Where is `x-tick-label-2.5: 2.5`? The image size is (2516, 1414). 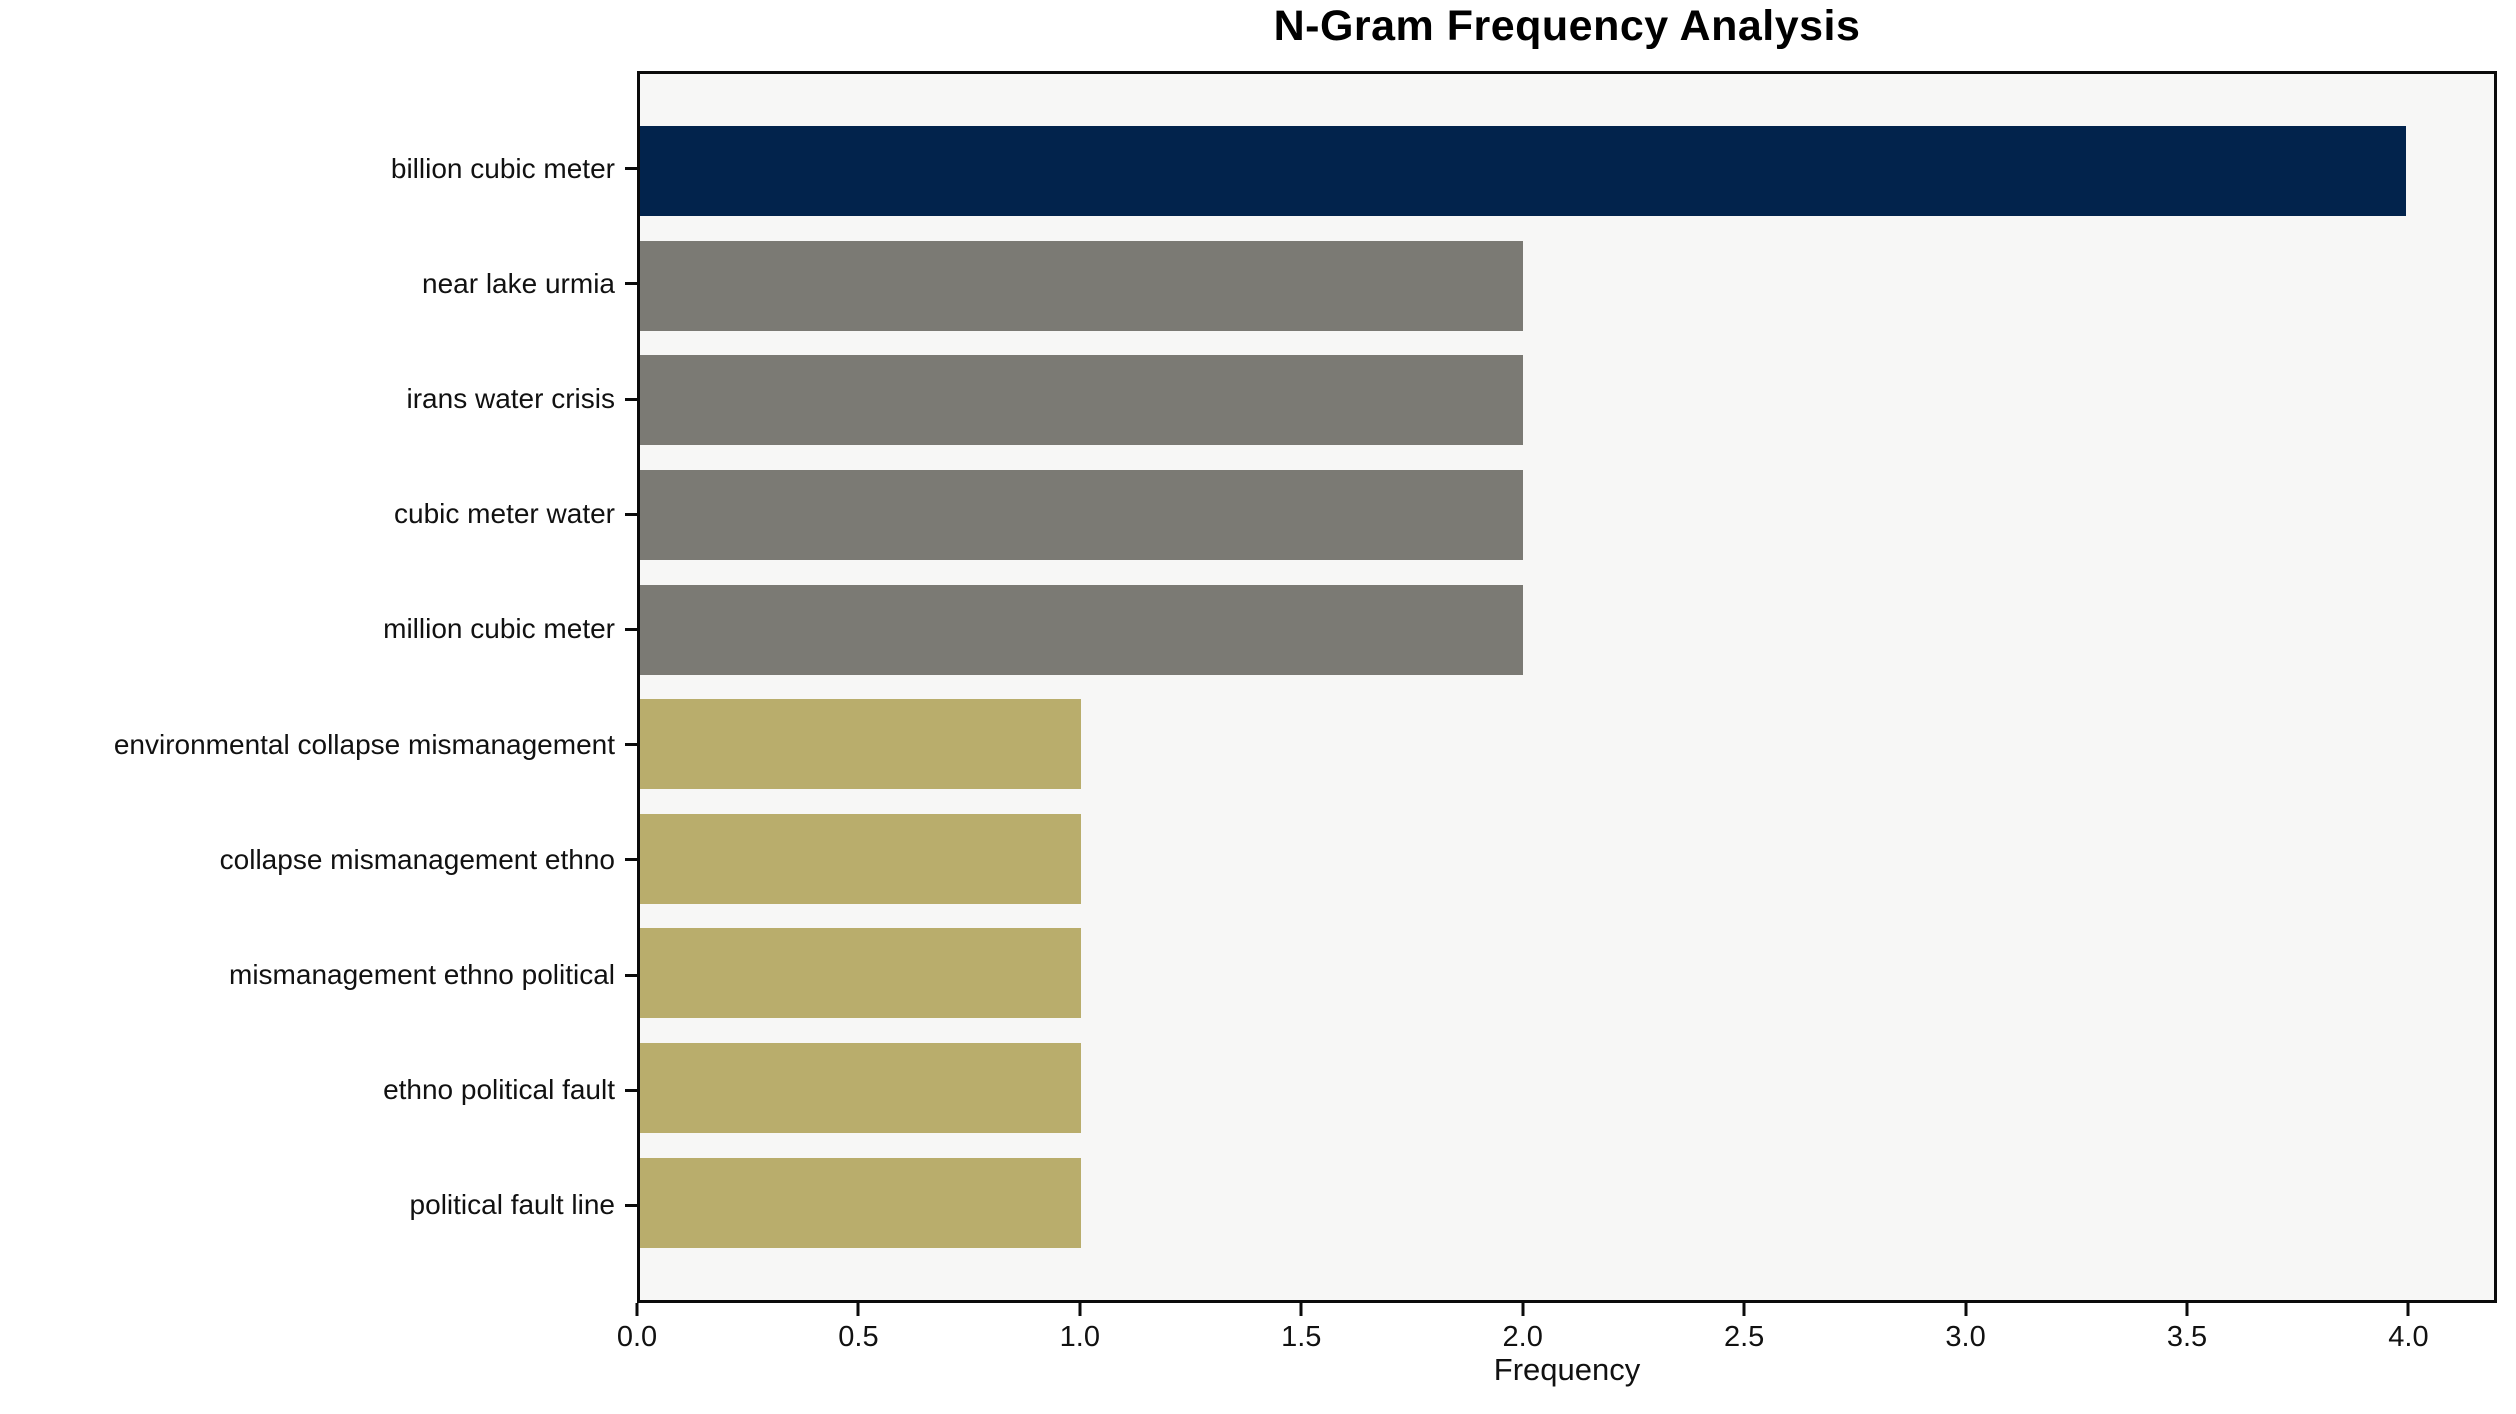
x-tick-label-2.5: 2.5 is located at coordinates (1744, 1337).